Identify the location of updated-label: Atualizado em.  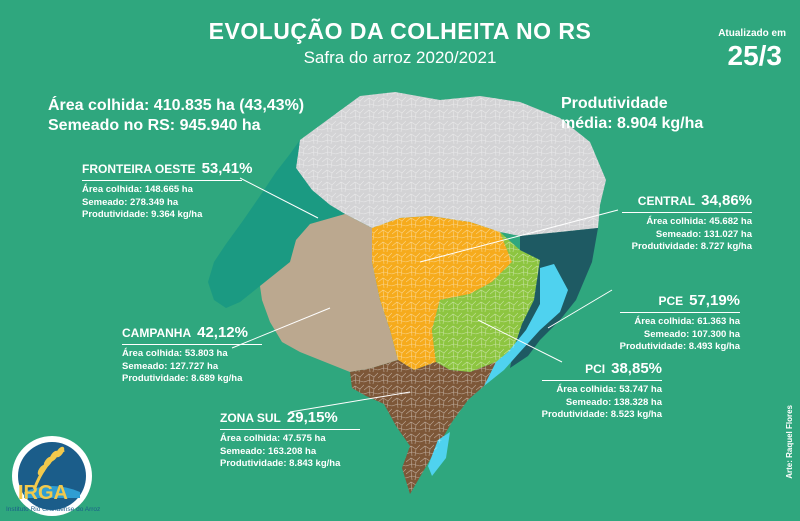
(752, 33).